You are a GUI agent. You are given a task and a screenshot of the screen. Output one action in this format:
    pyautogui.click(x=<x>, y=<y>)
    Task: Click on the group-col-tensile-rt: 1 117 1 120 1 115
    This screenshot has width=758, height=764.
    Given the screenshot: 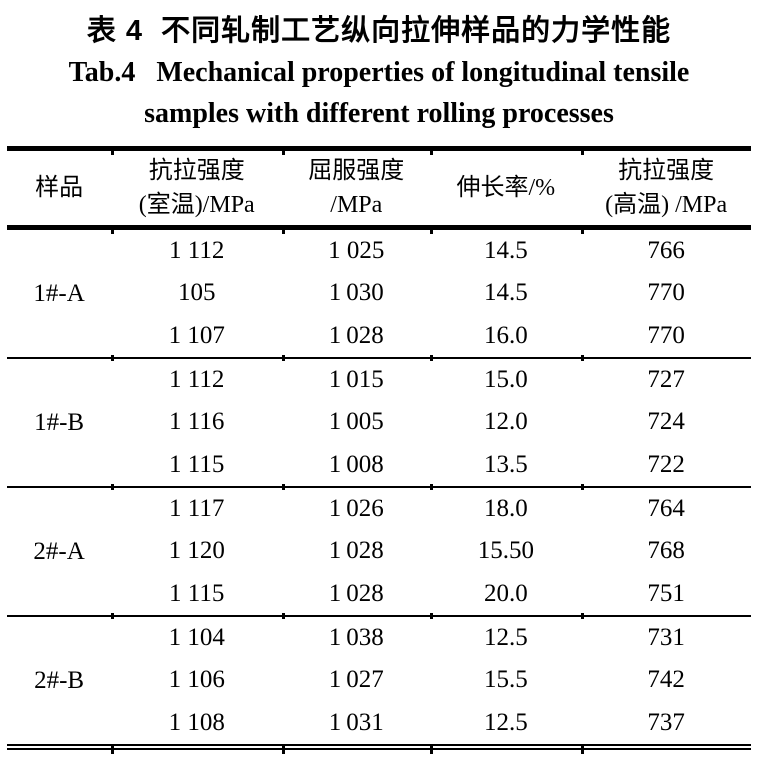 What is the action you would take?
    pyautogui.click(x=196, y=551)
    